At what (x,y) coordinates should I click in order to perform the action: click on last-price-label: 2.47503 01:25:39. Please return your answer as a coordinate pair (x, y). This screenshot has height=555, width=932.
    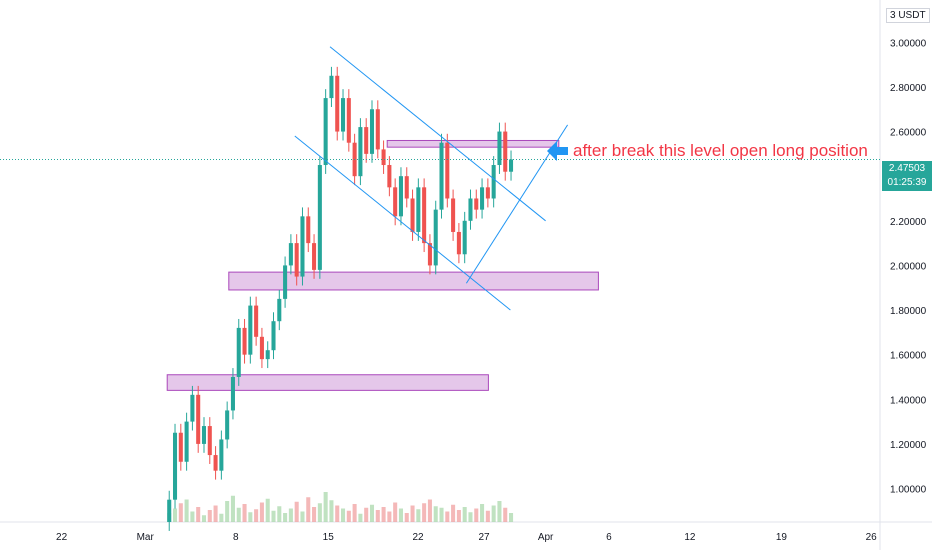
    Looking at the image, I should click on (907, 176).